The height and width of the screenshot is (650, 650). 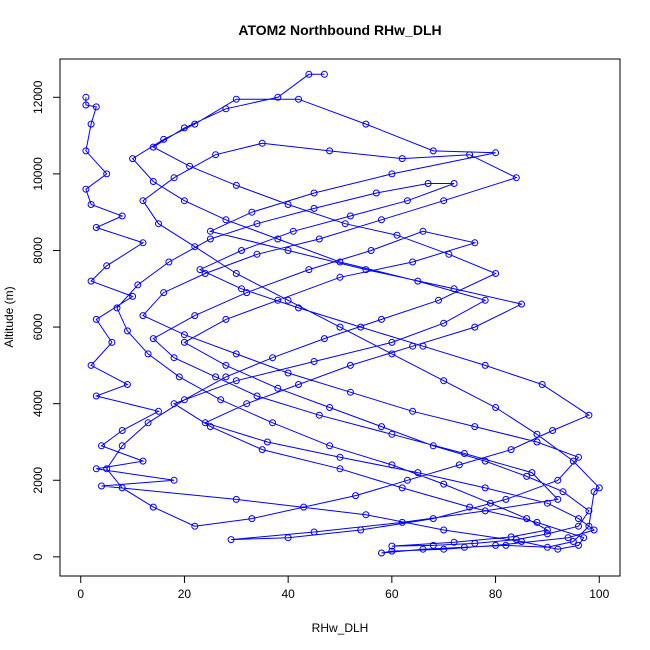 What do you see at coordinates (38, 174) in the screenshot?
I see `y-tick-label: 10000` at bounding box center [38, 174].